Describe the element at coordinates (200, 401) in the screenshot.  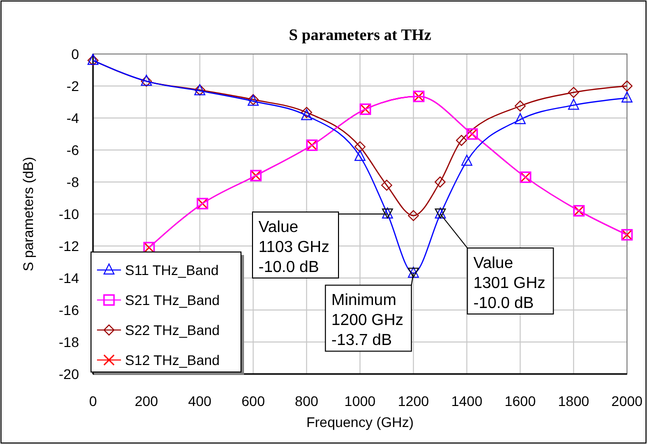
I see `x-tick-label: 400` at that location.